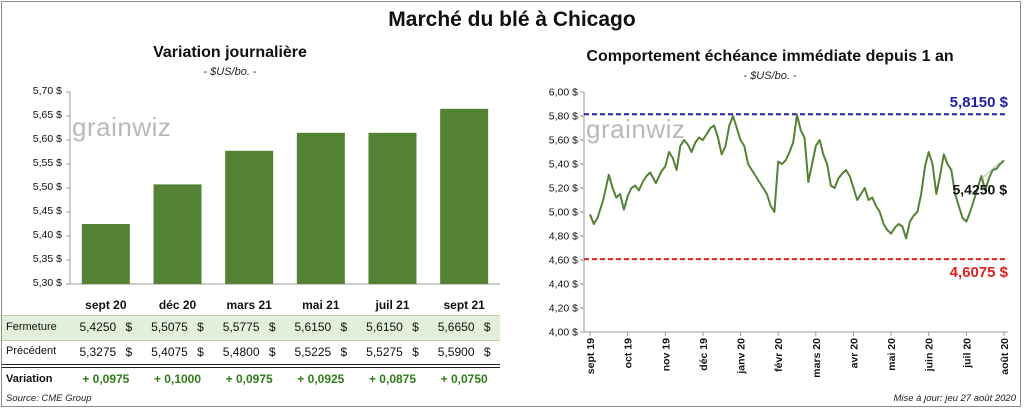 This screenshot has width=1024, height=410. I want to click on left-panel-unit: - $US/bo. -, so click(230, 72).